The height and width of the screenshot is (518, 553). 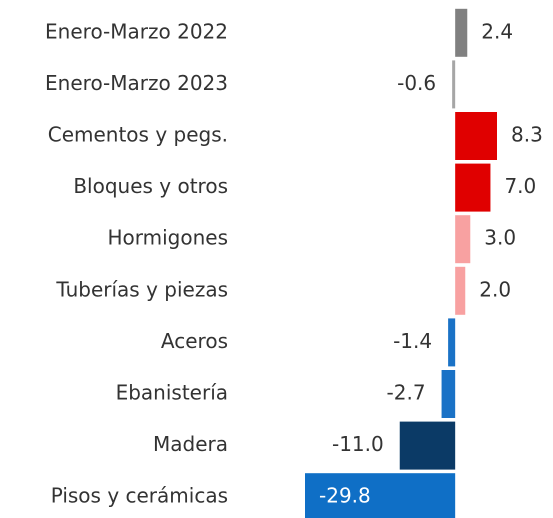 I want to click on value-label: 8.3, so click(x=527, y=135).